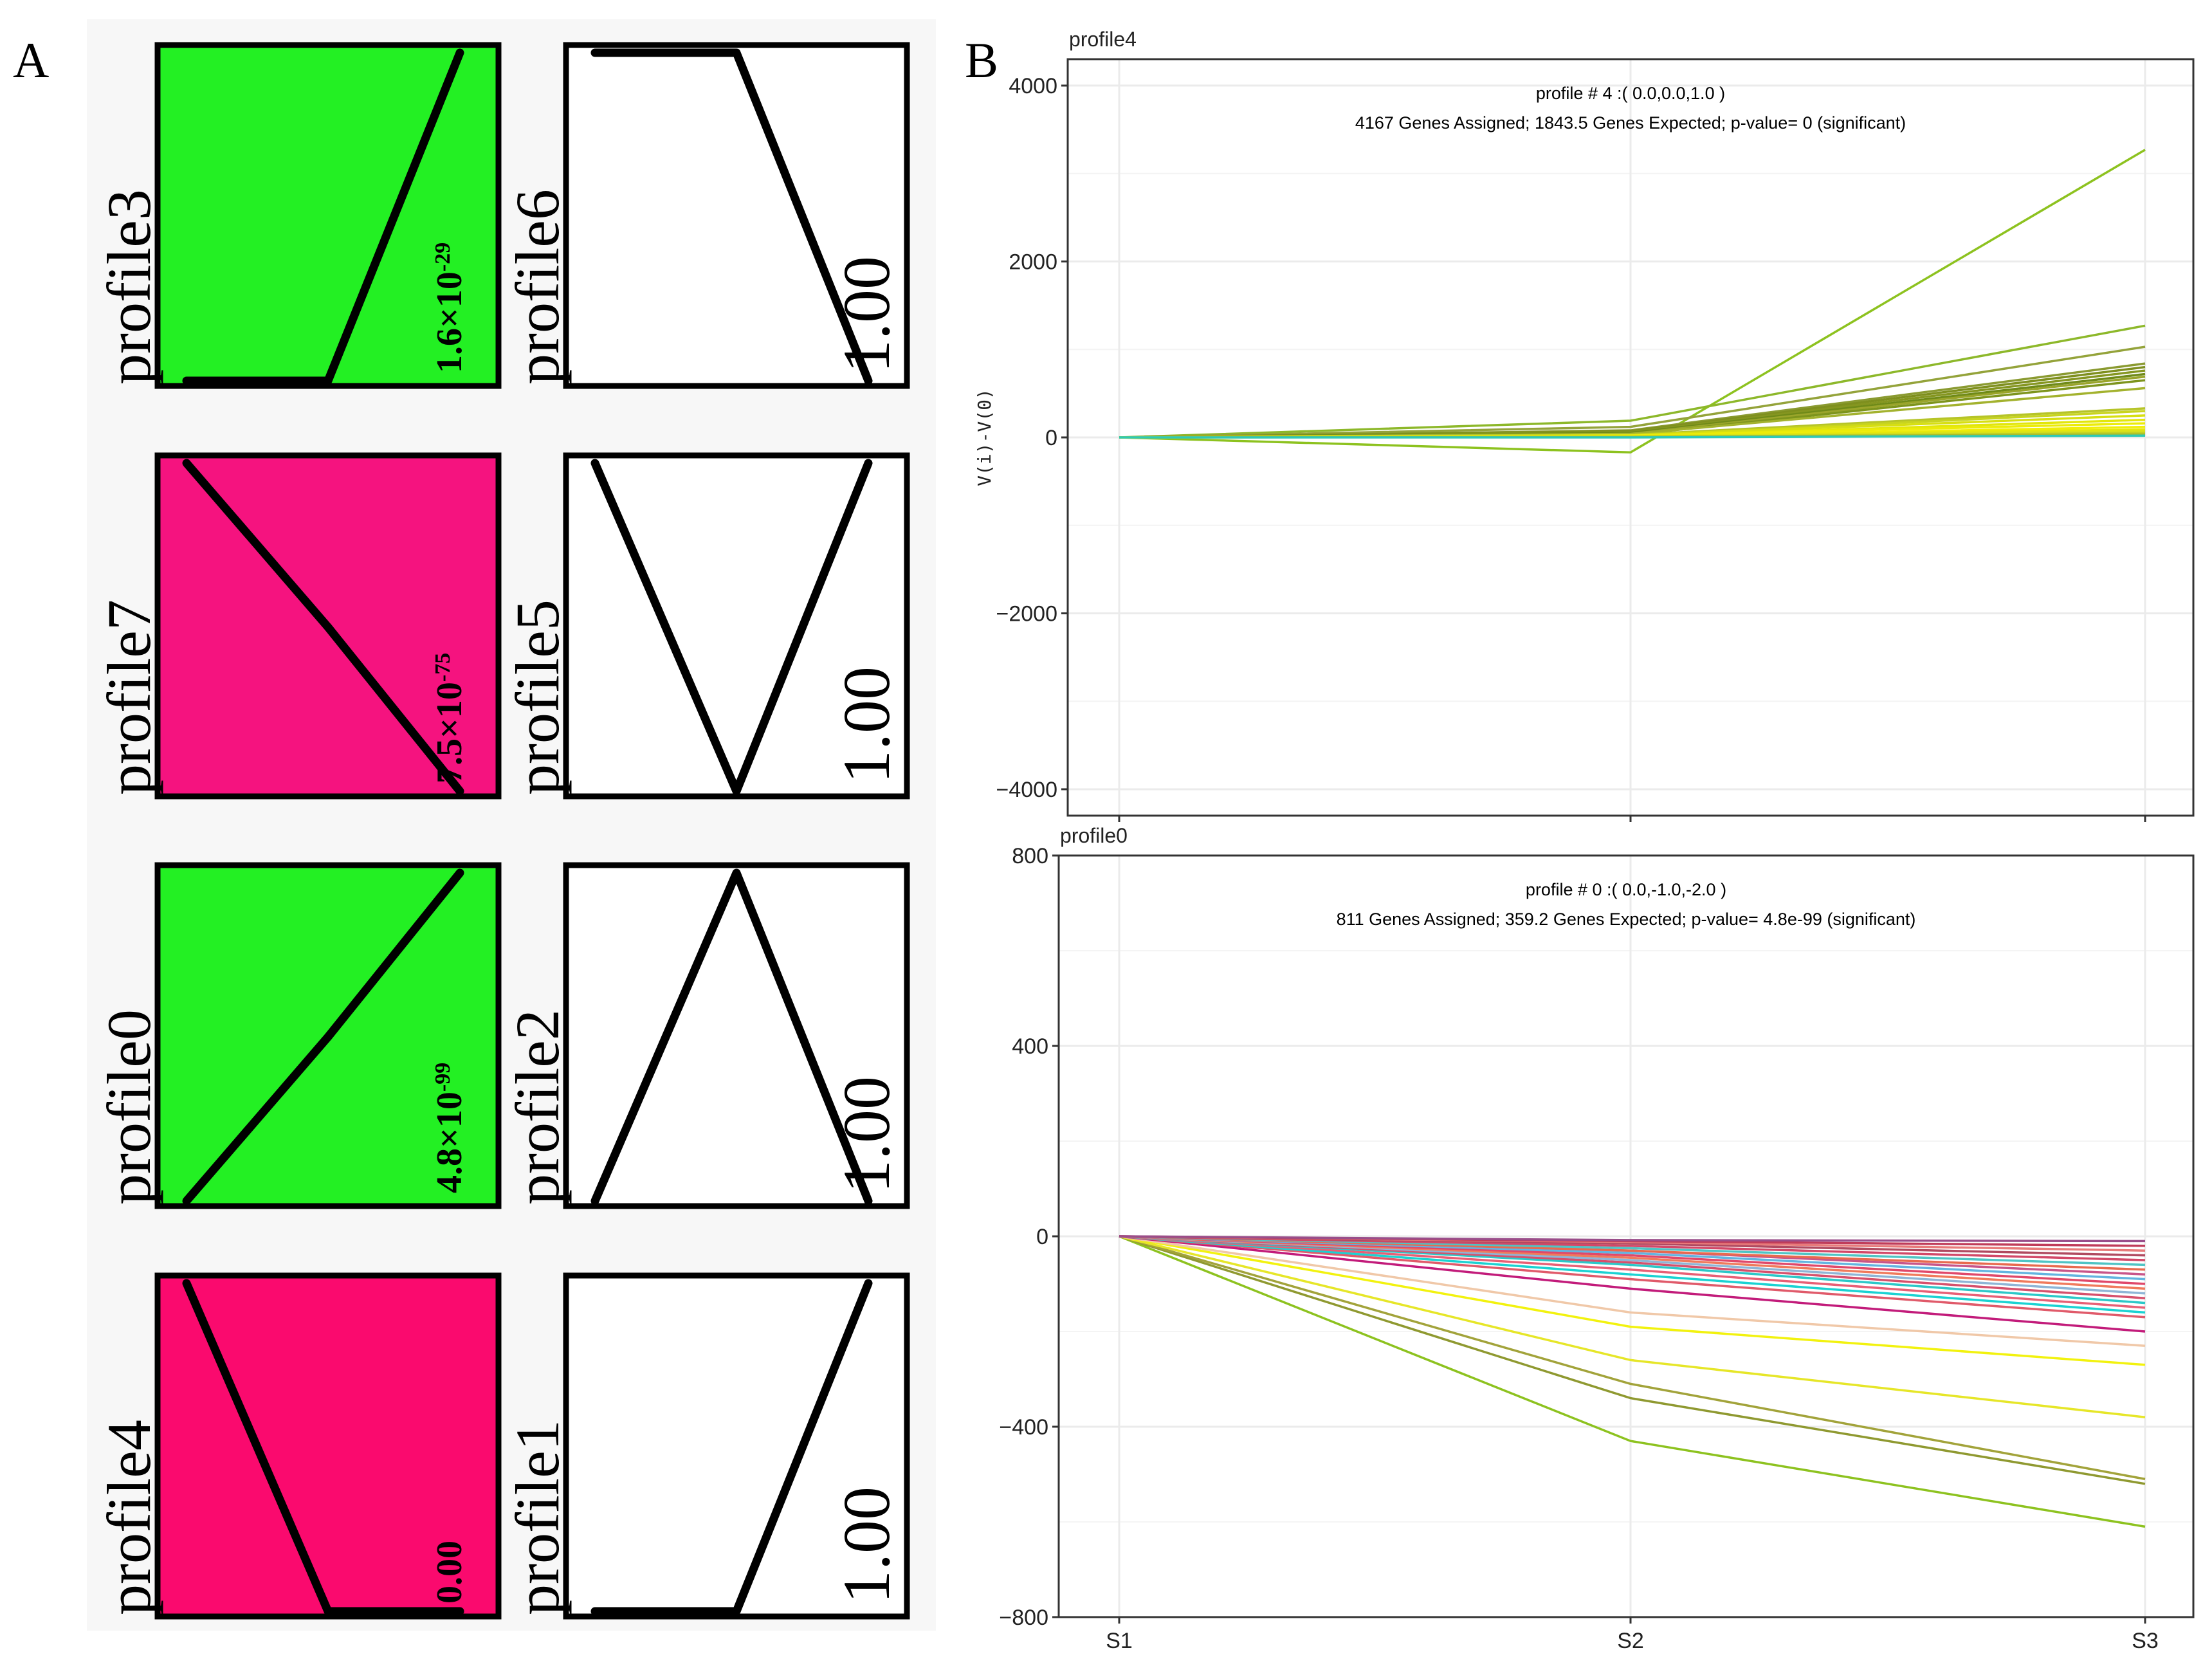 This screenshot has height=1666, width=2212. What do you see at coordinates (537, 697) in the screenshot?
I see `tile-label: profile5` at bounding box center [537, 697].